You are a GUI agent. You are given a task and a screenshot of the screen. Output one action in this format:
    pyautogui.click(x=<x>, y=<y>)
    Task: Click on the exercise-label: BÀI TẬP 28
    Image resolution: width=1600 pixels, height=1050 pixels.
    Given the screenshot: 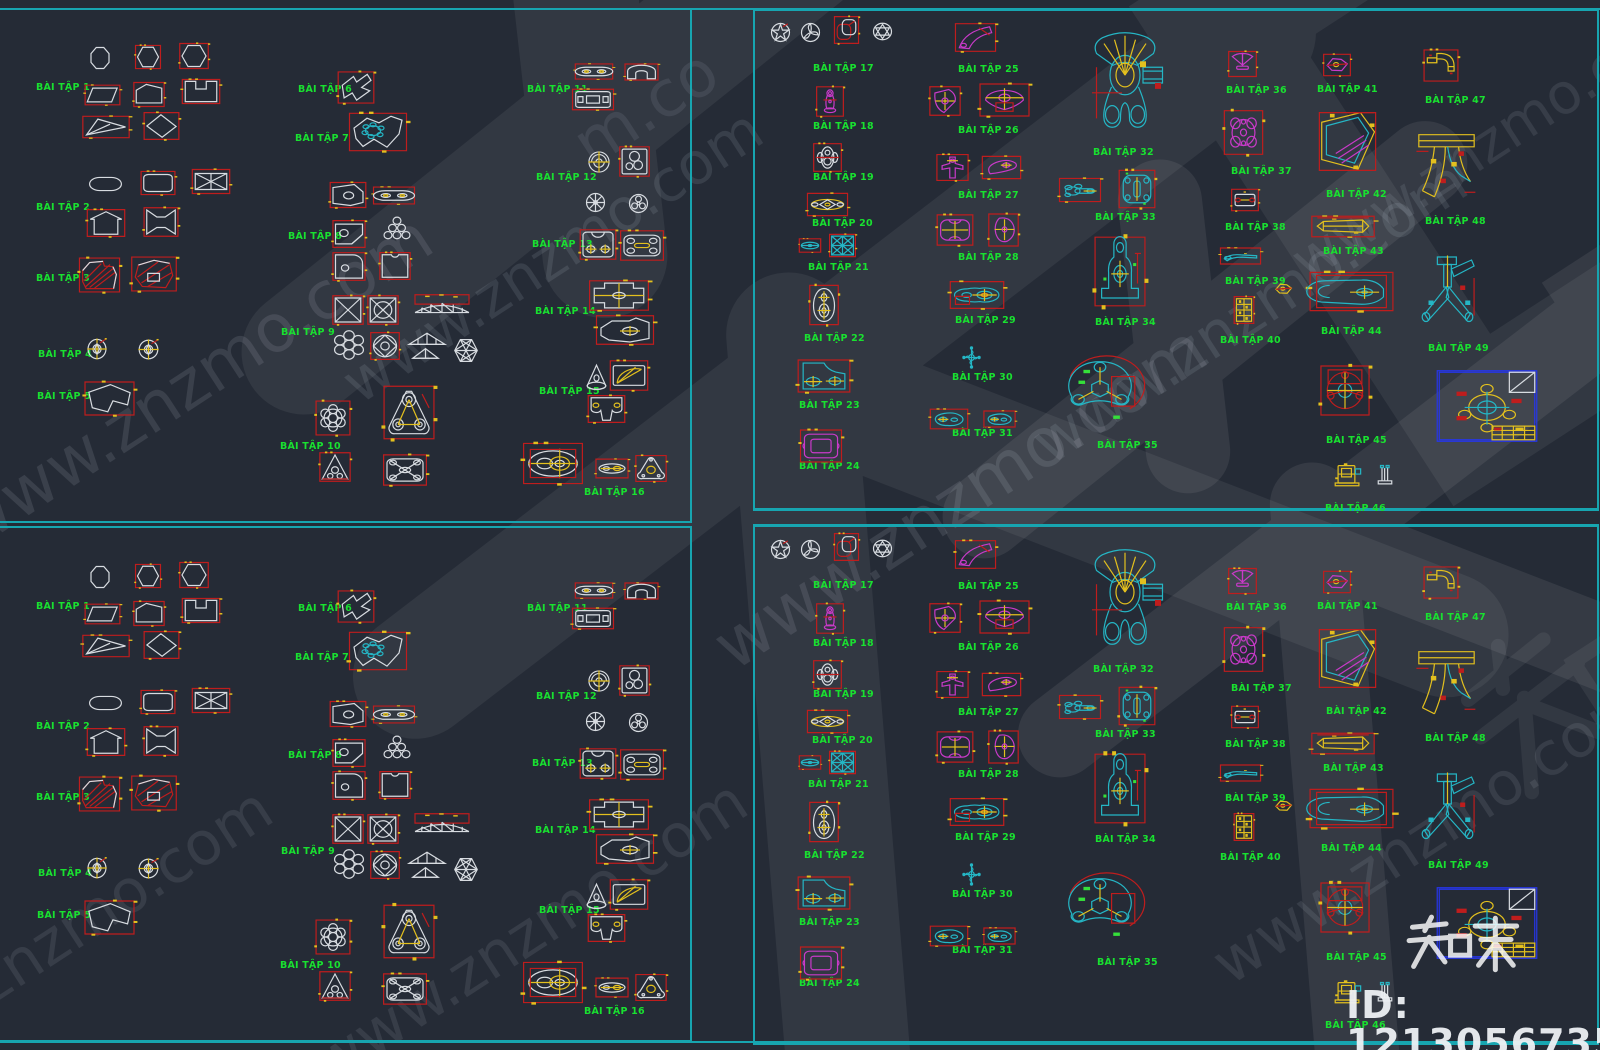 What is the action you would take?
    pyautogui.click(x=988, y=774)
    